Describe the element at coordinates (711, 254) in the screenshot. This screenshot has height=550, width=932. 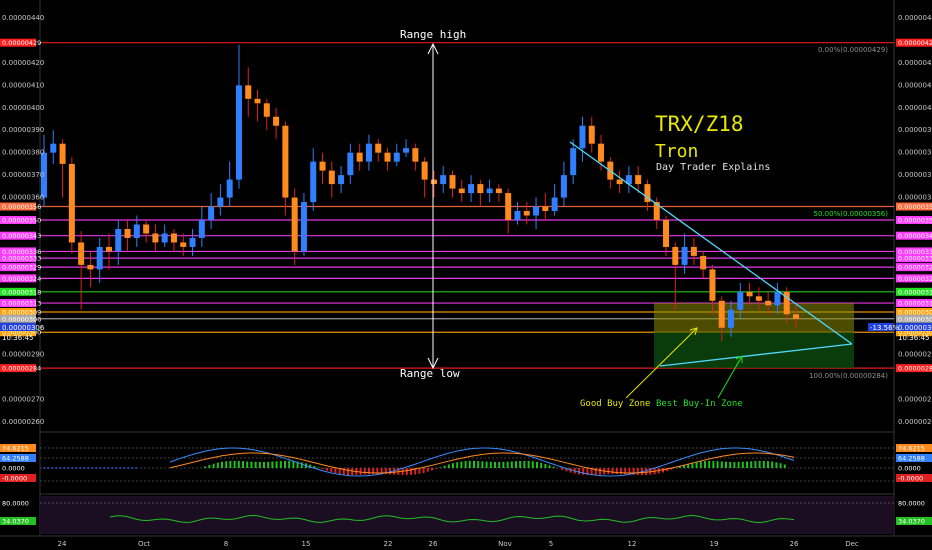
I see `trend-lines` at that location.